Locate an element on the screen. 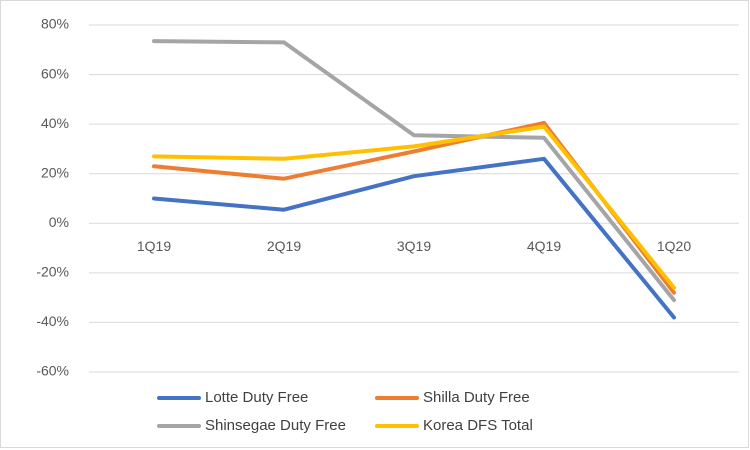 The image size is (750, 450). y-tick-label: 20% is located at coordinates (55, 172).